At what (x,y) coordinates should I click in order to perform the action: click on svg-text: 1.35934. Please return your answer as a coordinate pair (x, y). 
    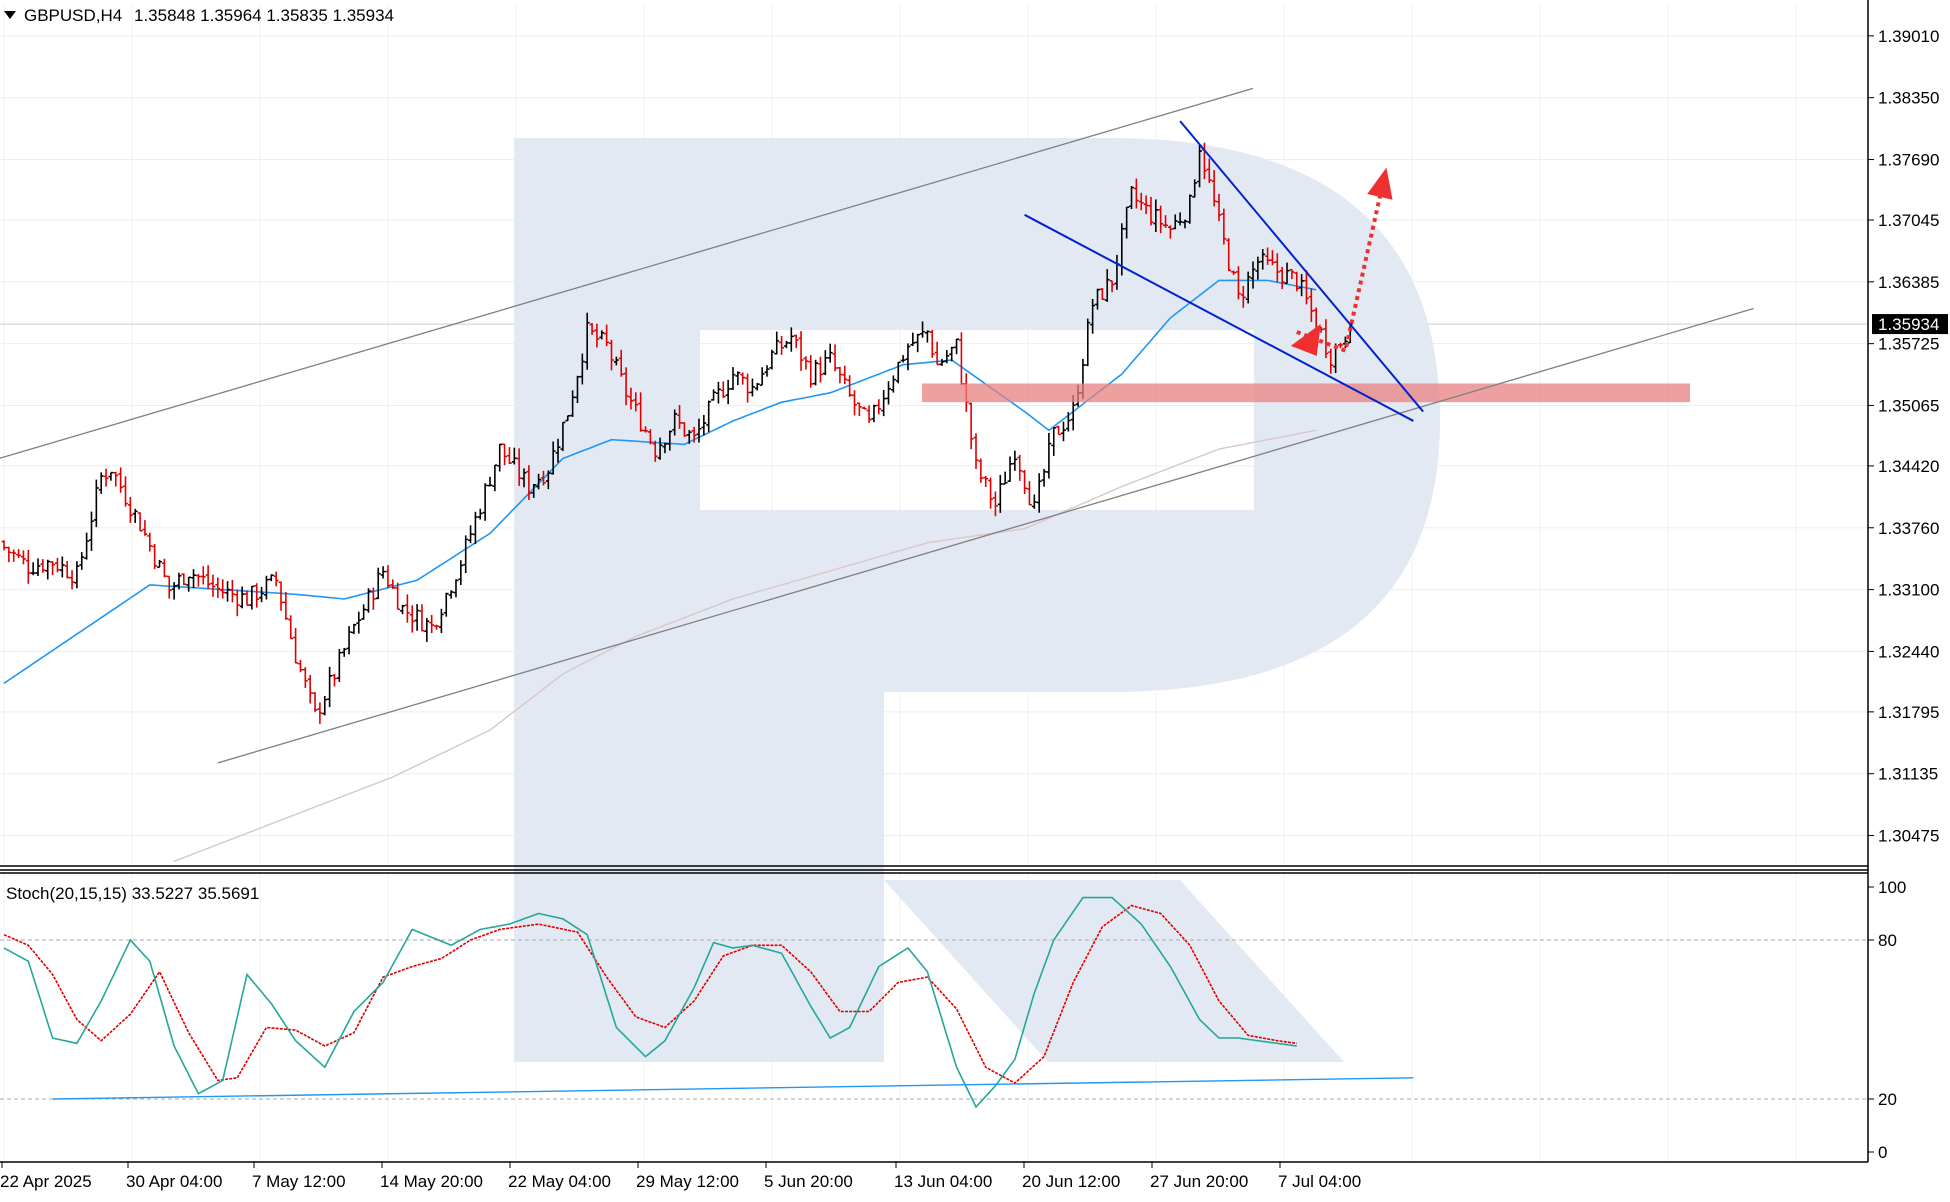
    Looking at the image, I should click on (1908, 324).